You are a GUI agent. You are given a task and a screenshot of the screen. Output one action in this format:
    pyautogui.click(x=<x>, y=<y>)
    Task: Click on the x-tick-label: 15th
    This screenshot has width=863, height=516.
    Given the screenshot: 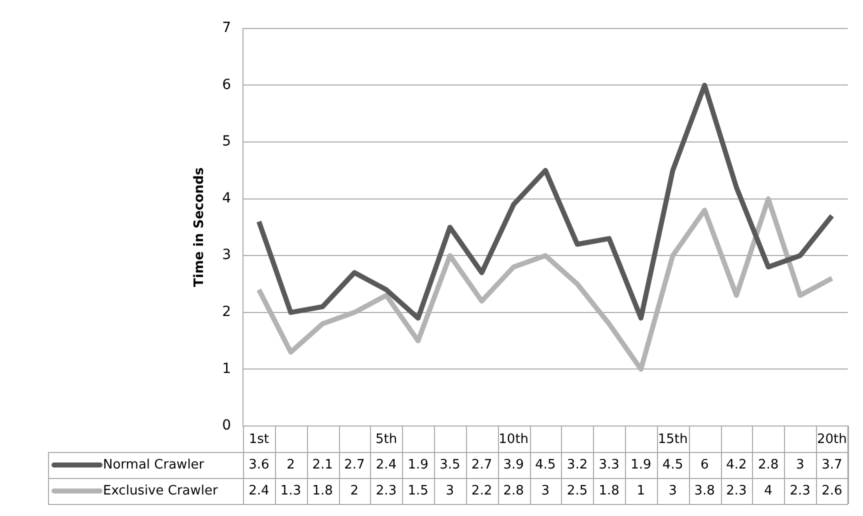 What is the action you would take?
    pyautogui.click(x=673, y=440)
    